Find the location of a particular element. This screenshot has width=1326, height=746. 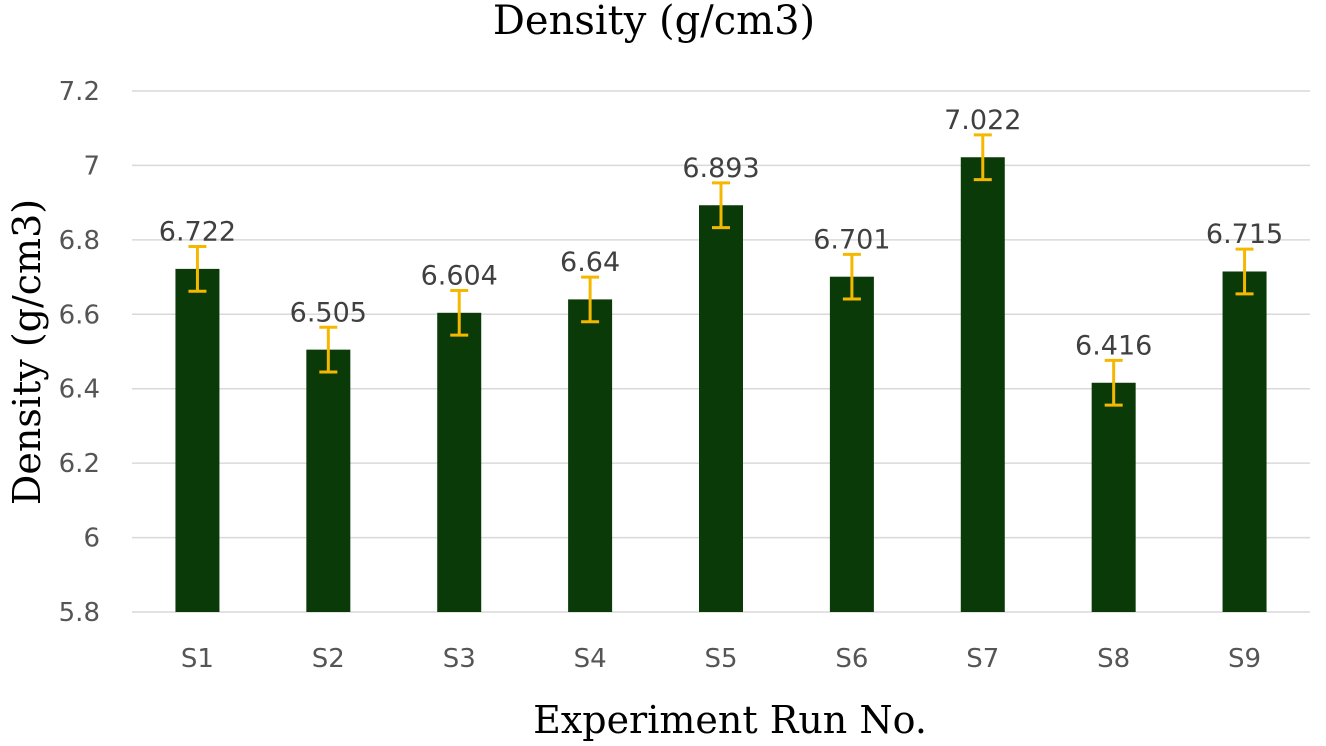

chart-title: Density (g/cm3) is located at coordinates (654, 22).